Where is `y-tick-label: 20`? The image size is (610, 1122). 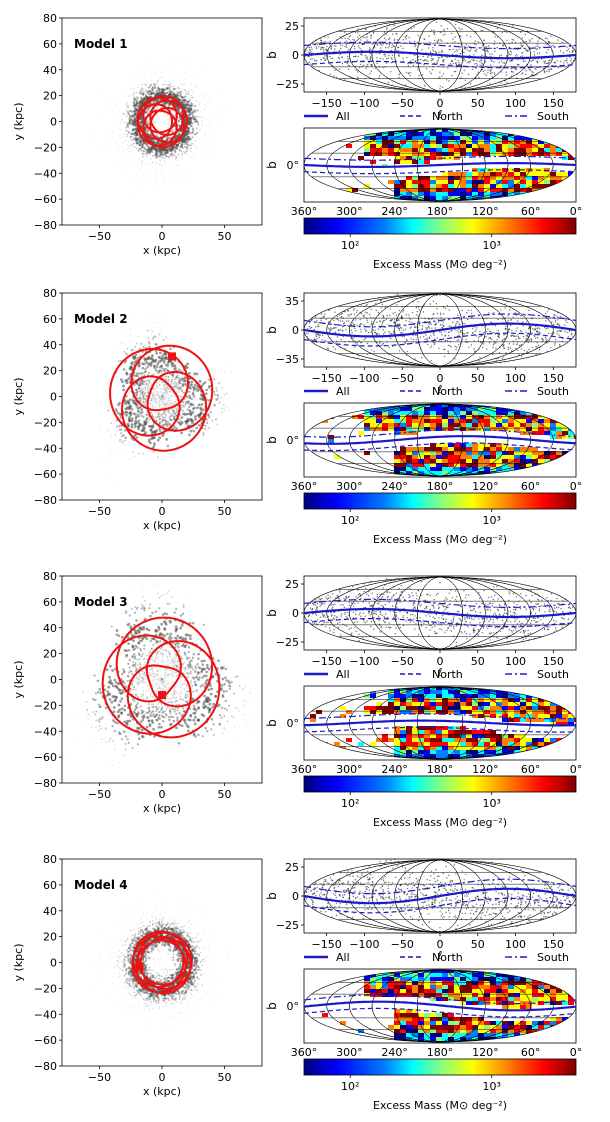
y-tick-label: 20 is located at coordinates (50, 371).